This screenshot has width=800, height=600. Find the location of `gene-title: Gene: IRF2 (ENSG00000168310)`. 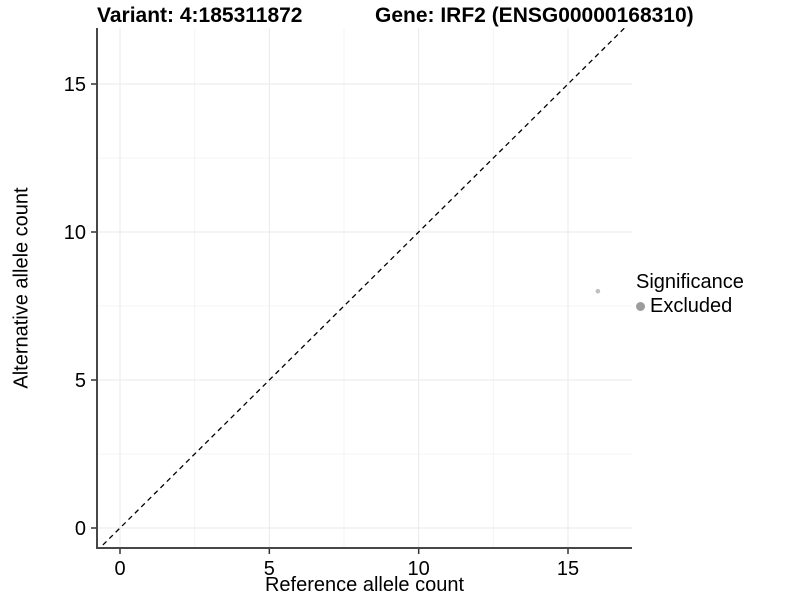

gene-title: Gene: IRF2 (ENSG00000168310) is located at coordinates (534, 15).